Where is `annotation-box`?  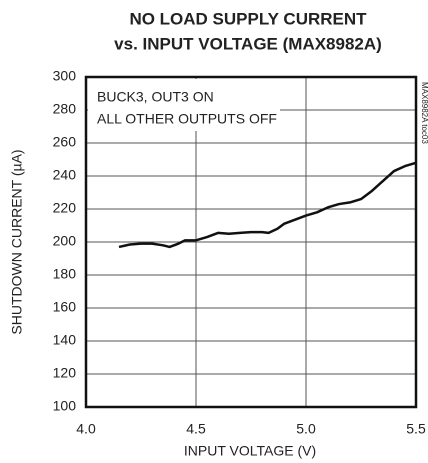
annotation-box is located at coordinates (184, 105).